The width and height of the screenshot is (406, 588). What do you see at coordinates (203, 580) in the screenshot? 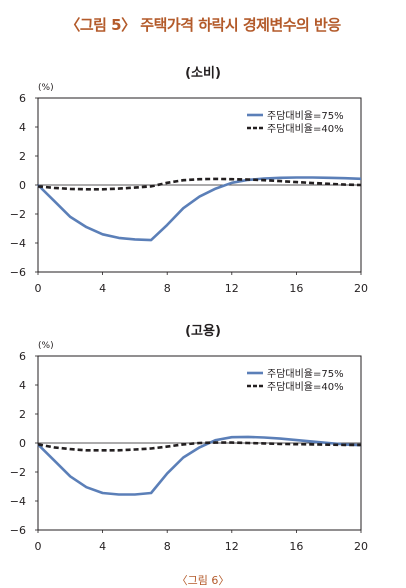
I see `next-figure-title-partial: 〈그림 6〉` at bounding box center [203, 580].